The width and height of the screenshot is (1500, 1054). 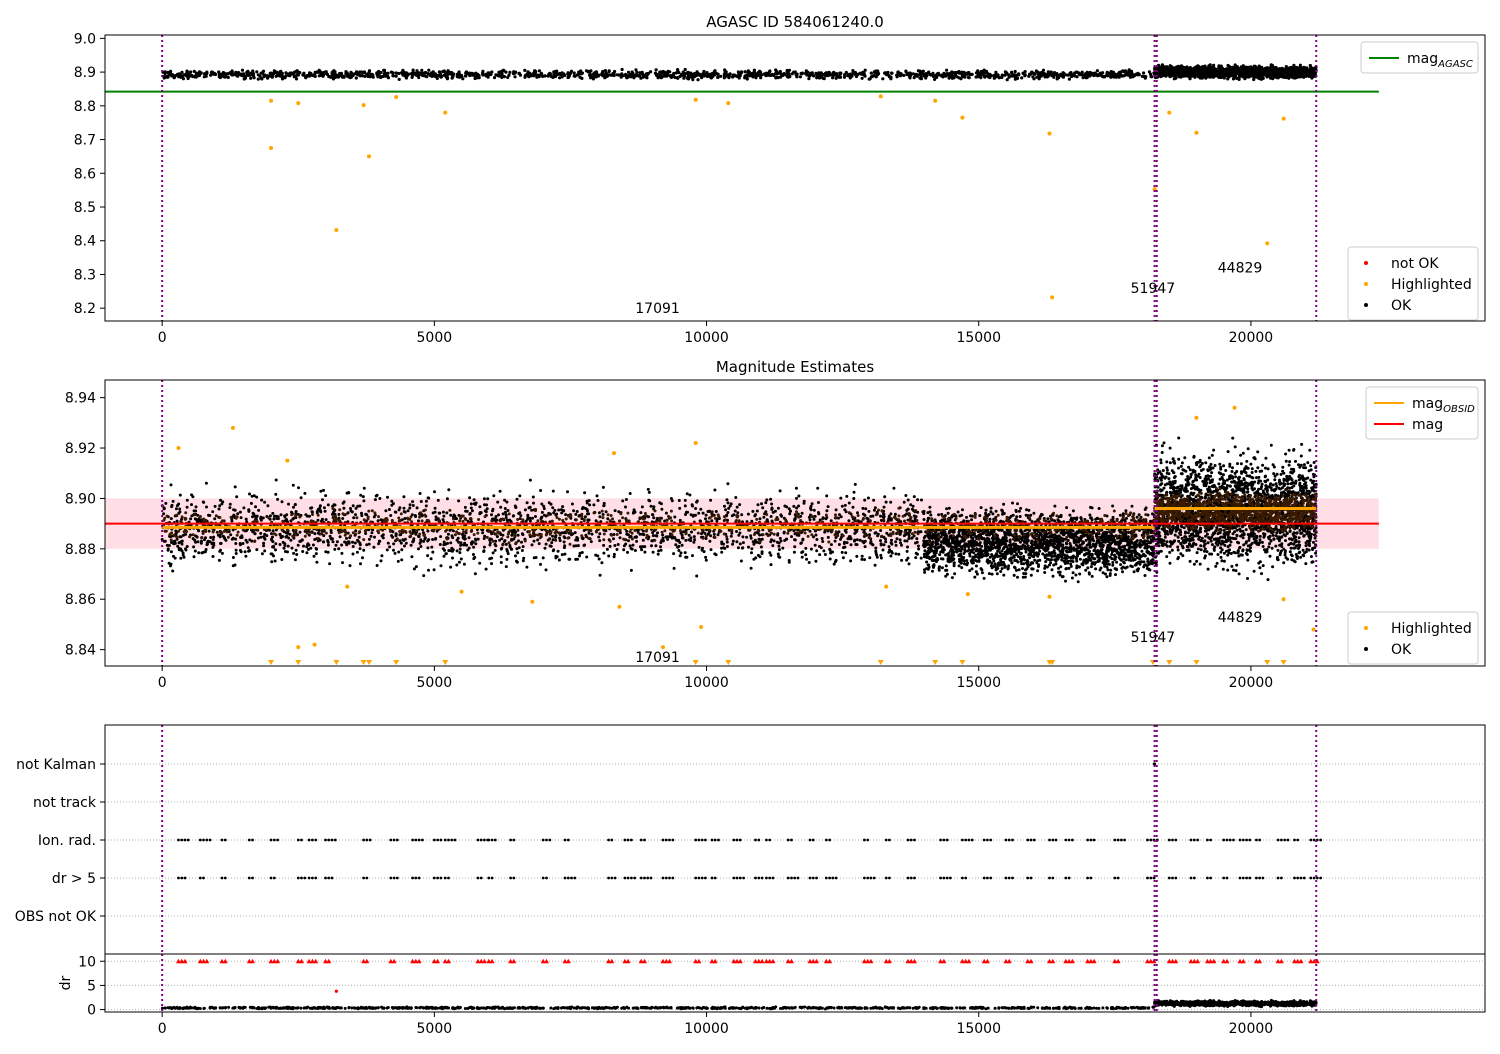 I want to click on agasc-y-tick-label: 8.4, so click(x=85, y=242).